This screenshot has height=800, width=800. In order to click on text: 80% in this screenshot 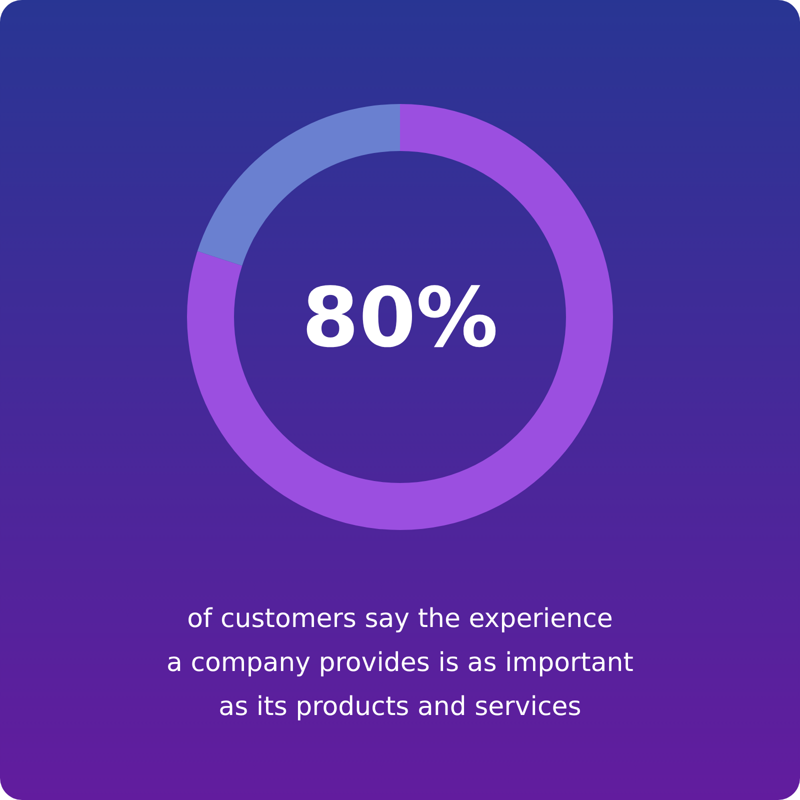, I will do `click(400, 318)`.